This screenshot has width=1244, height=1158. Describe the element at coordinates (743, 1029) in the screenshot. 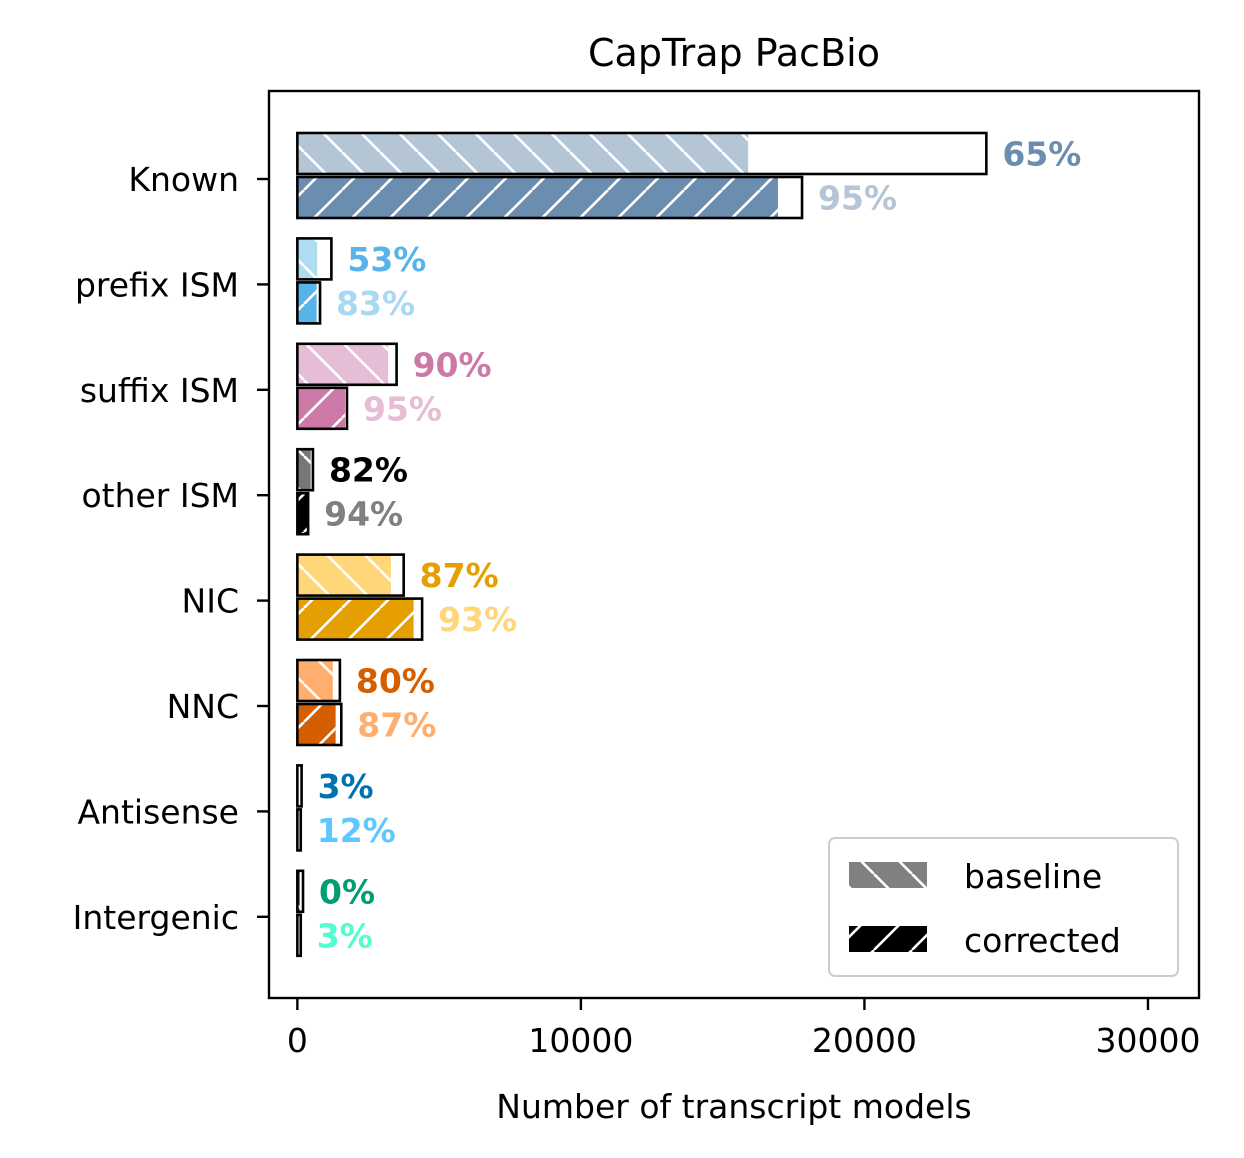

I see `x-axis: 0 10000 20000 30000` at that location.